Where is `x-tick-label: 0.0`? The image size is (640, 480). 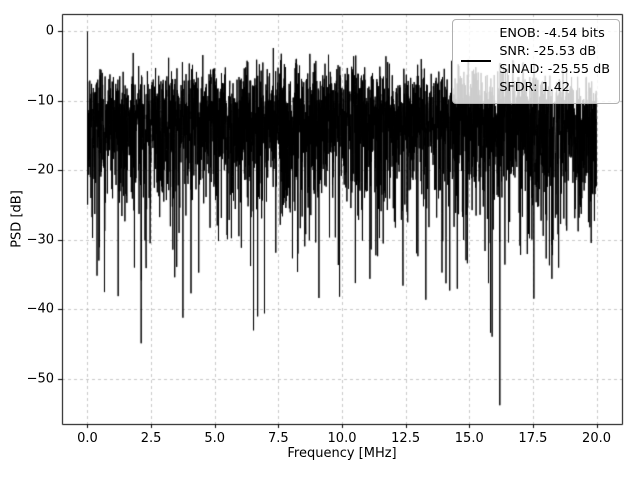
x-tick-label: 0.0 is located at coordinates (87, 438).